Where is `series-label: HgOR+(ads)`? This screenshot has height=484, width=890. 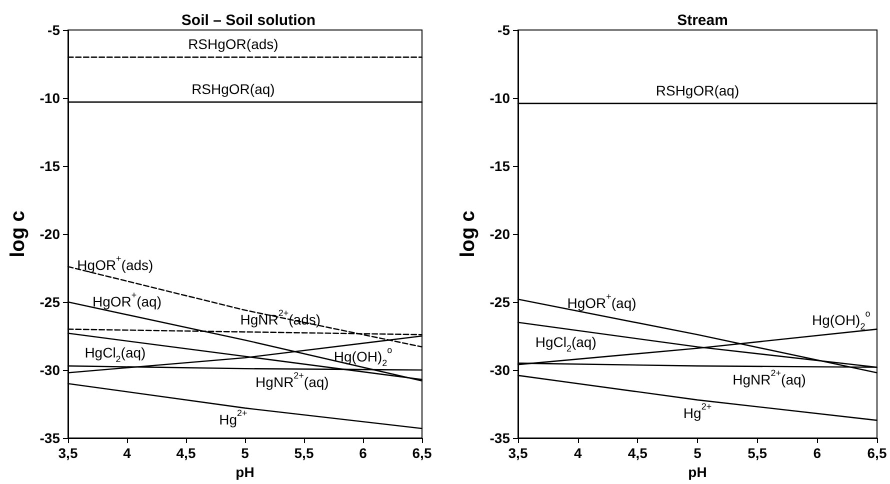
series-label: HgOR+(ads) is located at coordinates (115, 264).